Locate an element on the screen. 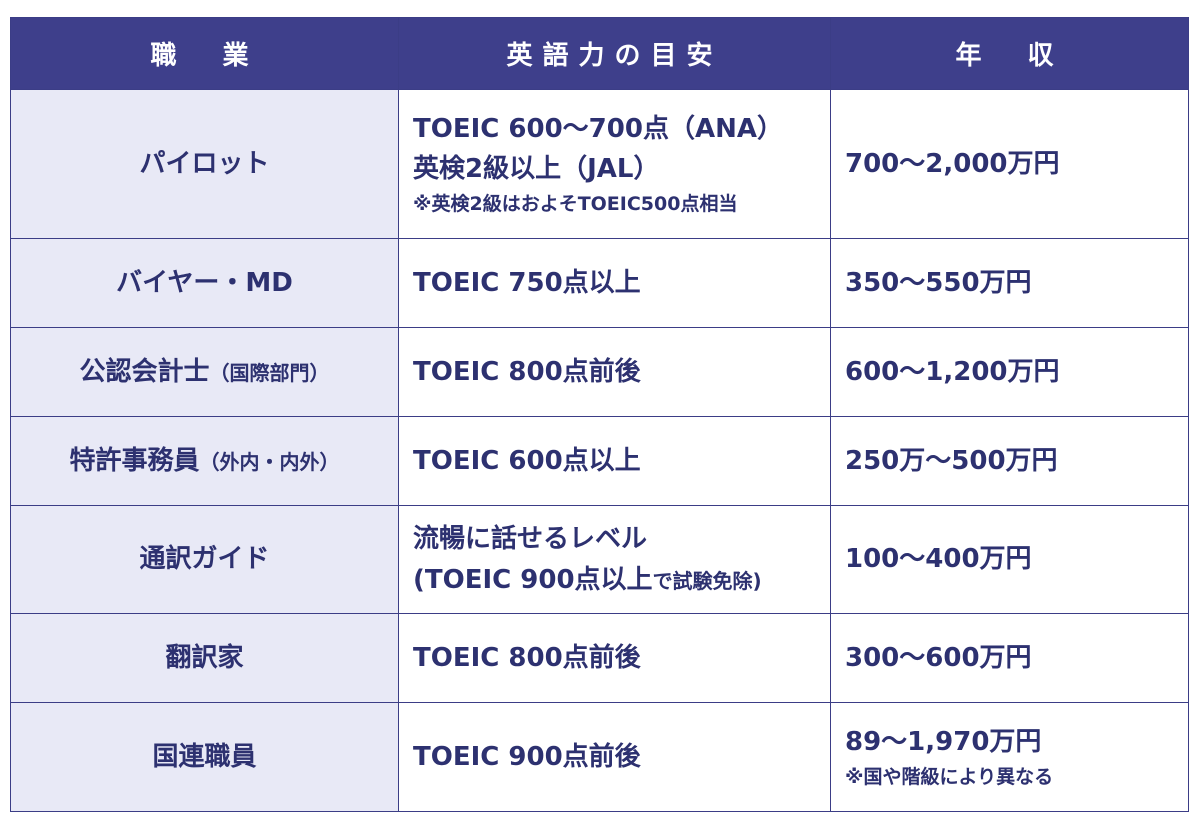 This screenshot has height=828, width=1200. cell-text: 特許事務員 is located at coordinates (134, 460).